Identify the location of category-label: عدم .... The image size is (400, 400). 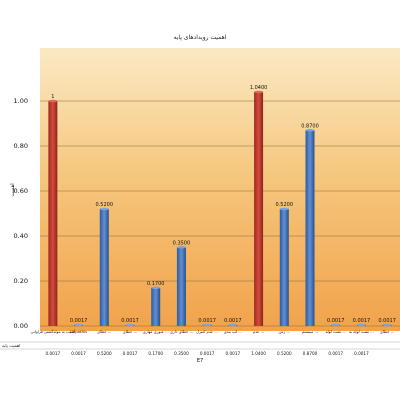
(258, 331).